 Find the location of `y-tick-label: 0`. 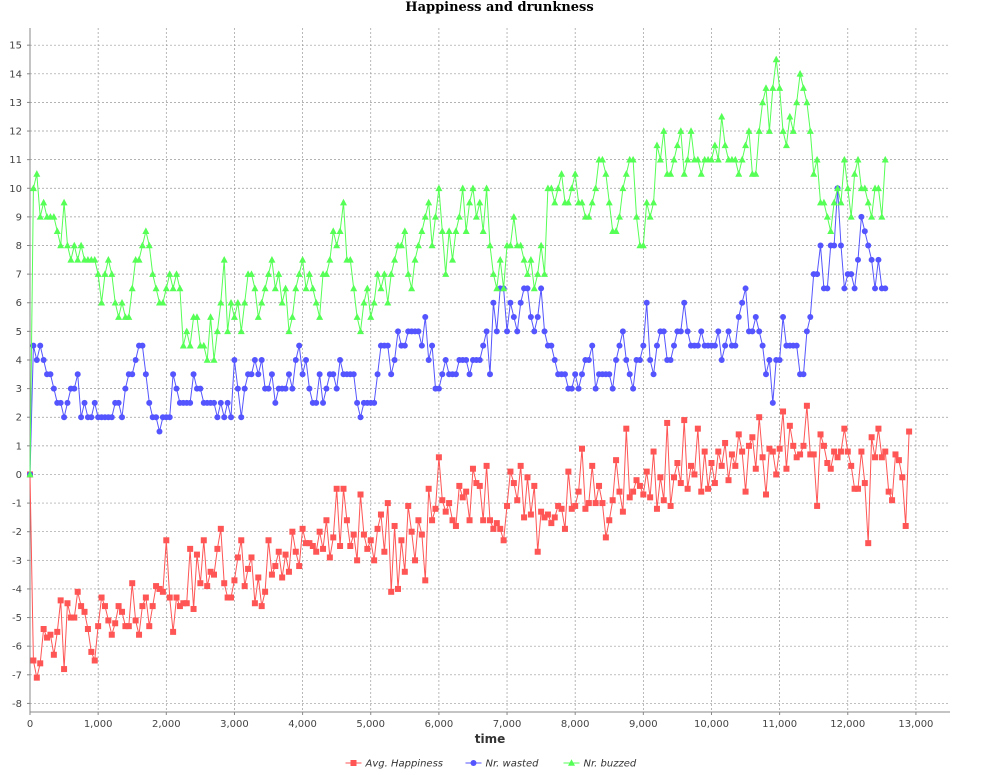

y-tick-label: 0 is located at coordinates (19, 475).